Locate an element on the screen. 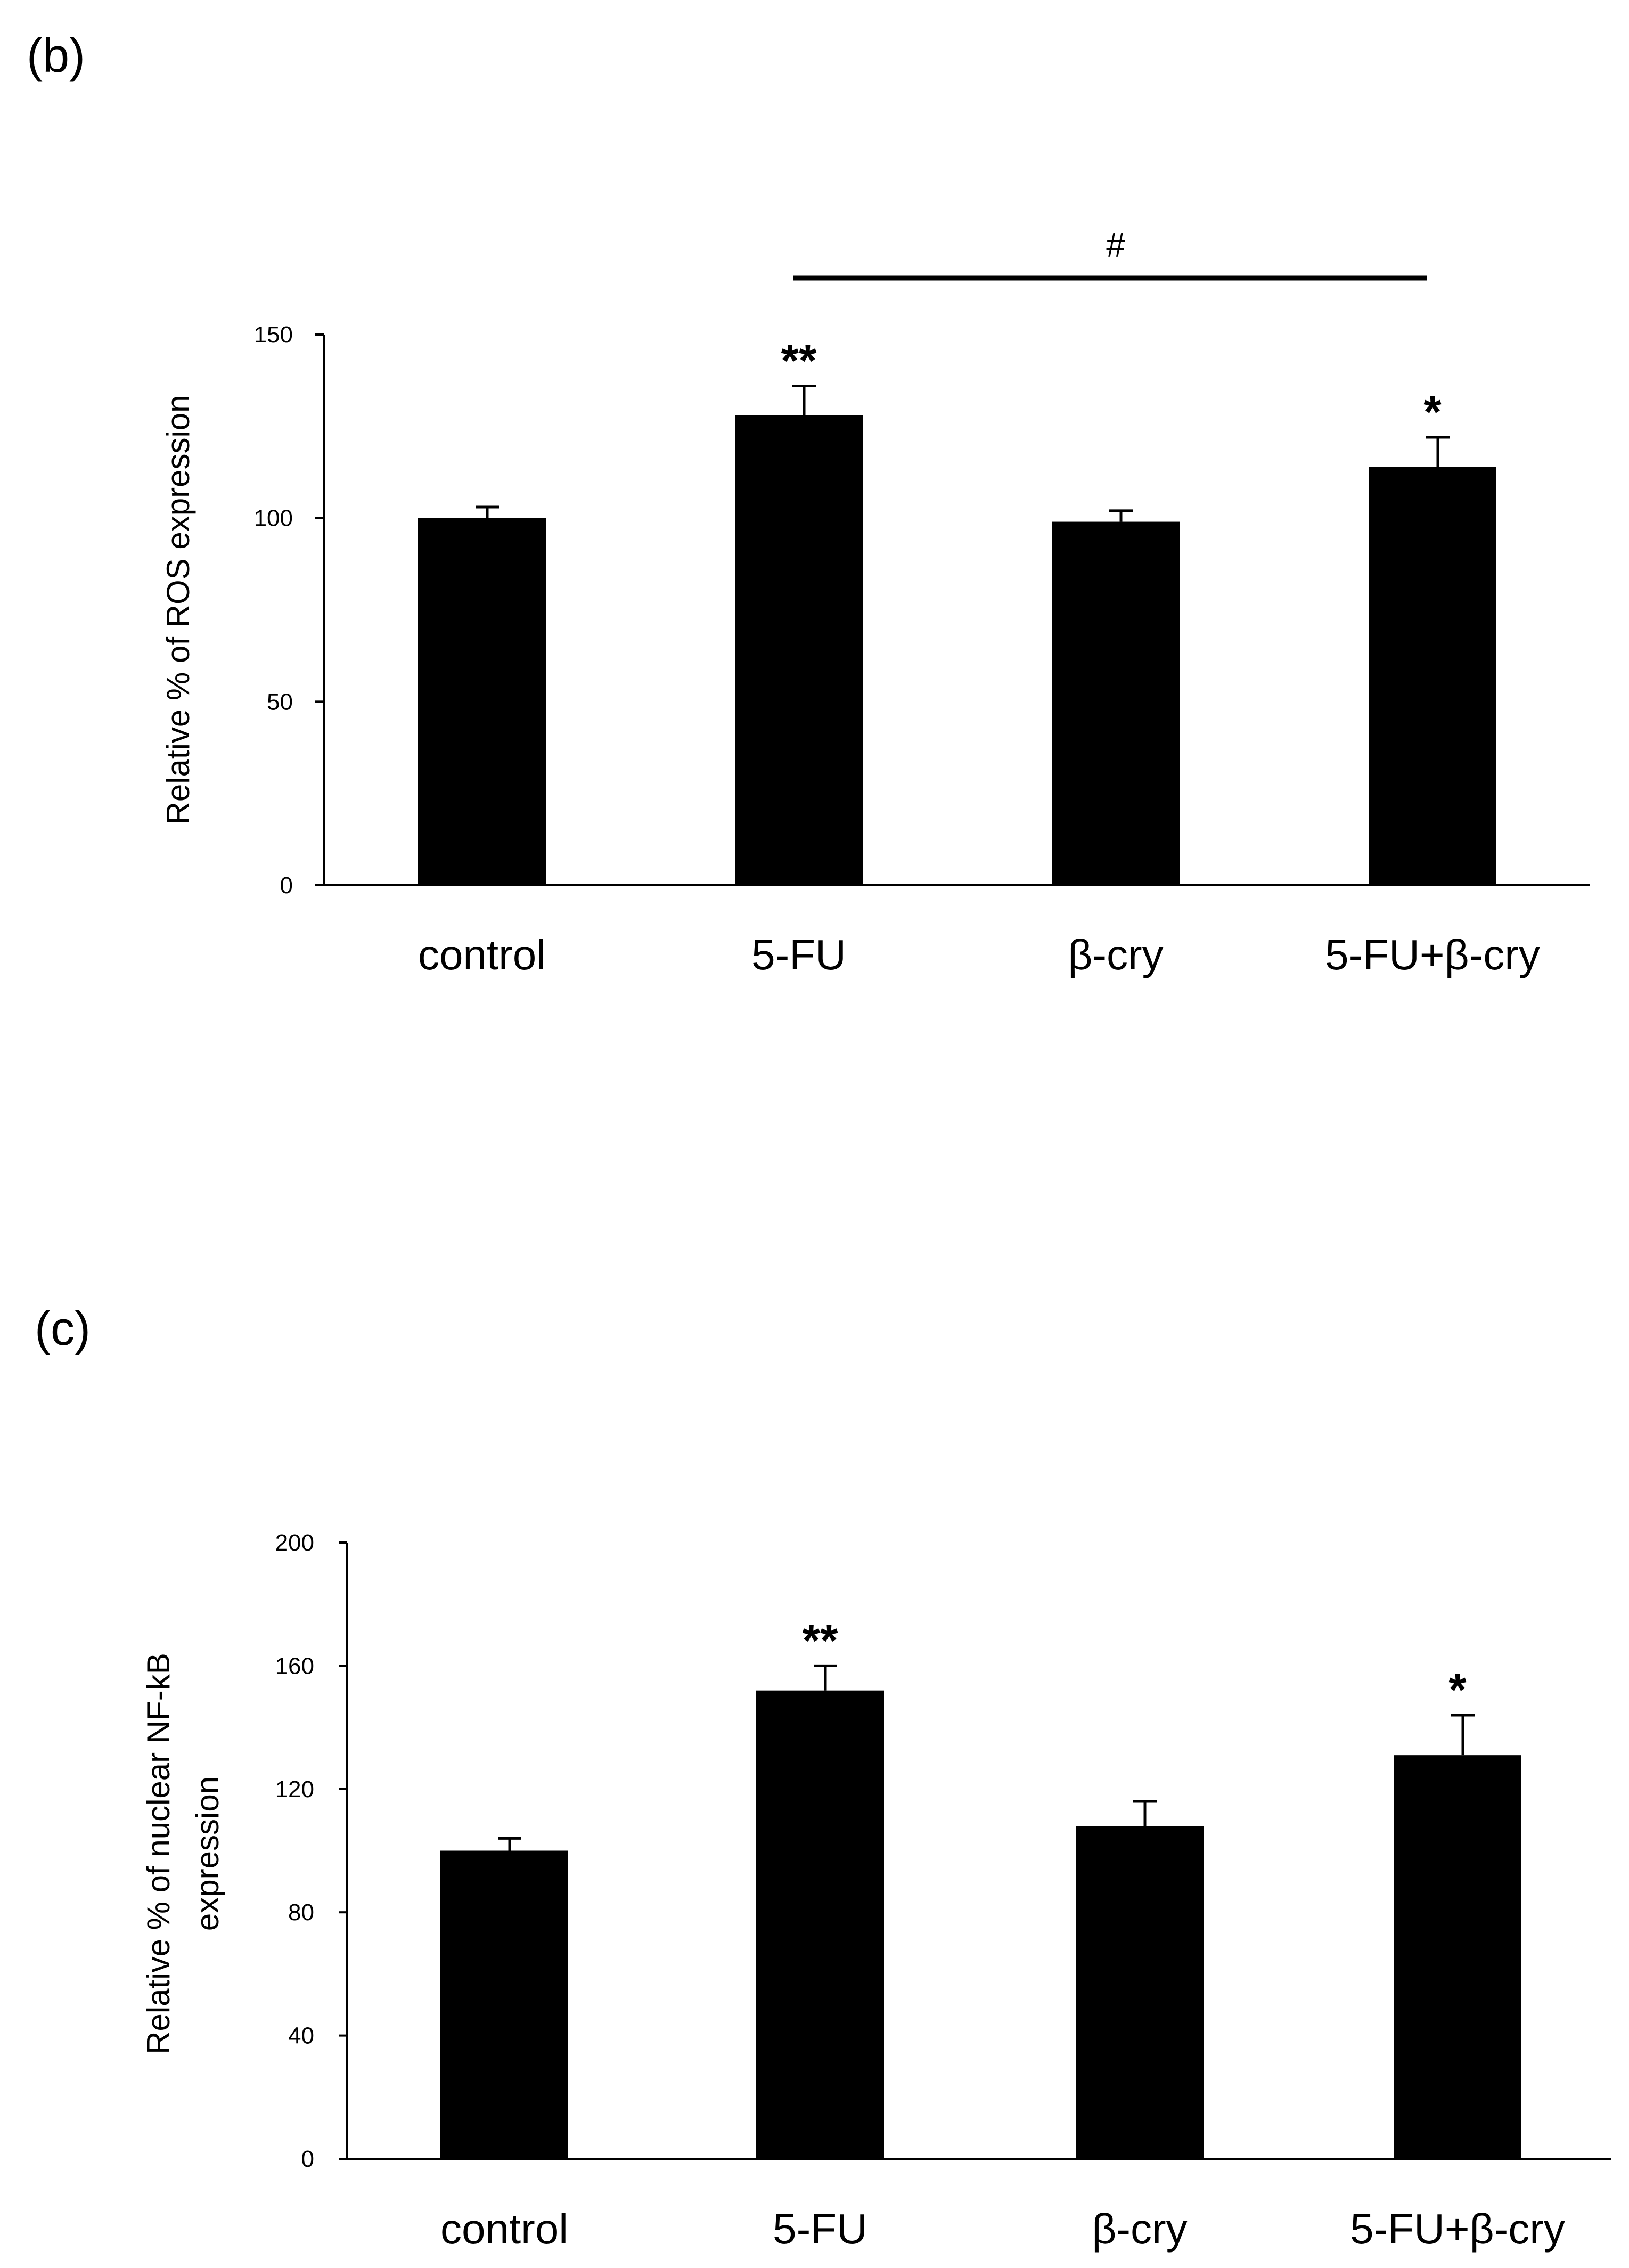 The width and height of the screenshot is (1629, 2268). panel-c-y-label-line1: Relative % of nuclear NF-kB is located at coordinates (158, 1854).